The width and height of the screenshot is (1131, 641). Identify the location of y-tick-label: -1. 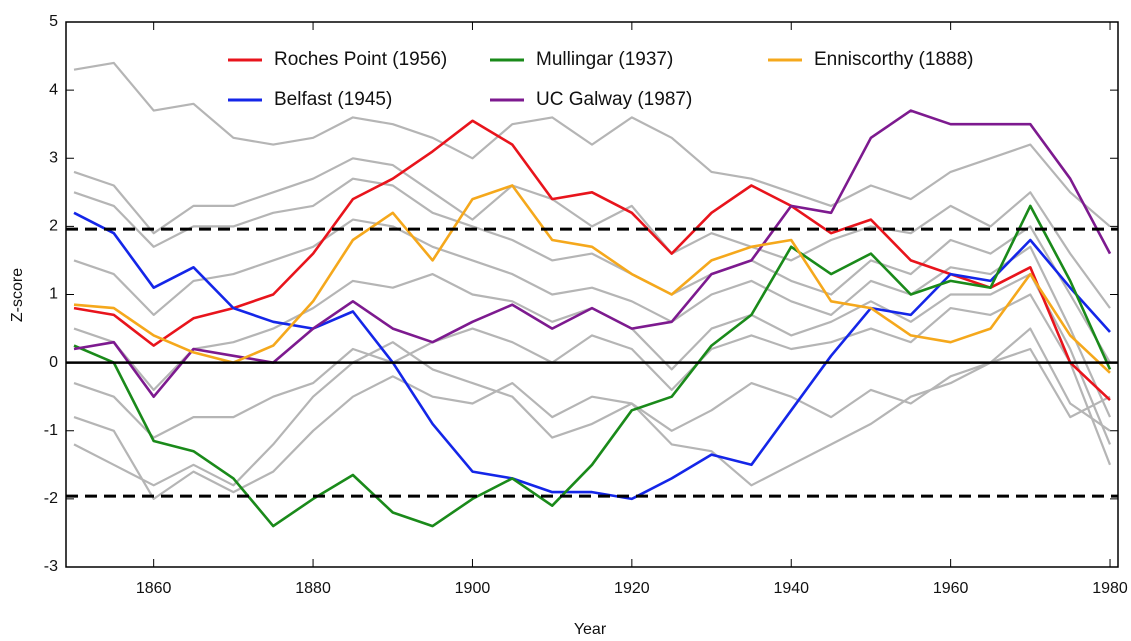
(51, 430).